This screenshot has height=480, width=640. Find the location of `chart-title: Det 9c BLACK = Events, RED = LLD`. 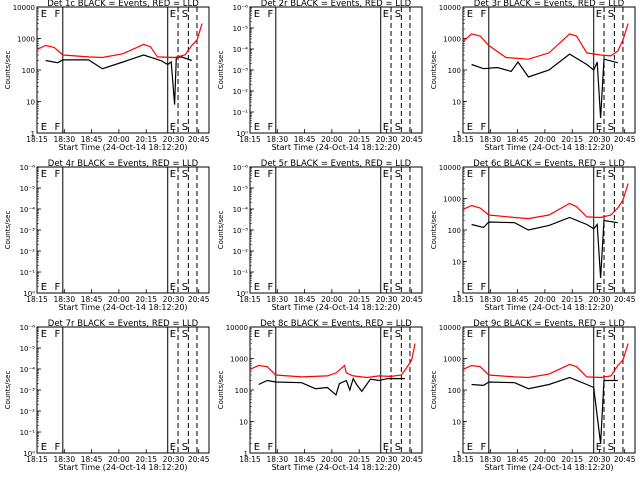

chart-title: Det 9c BLACK = Events, RED = LLD is located at coordinates (549, 324).